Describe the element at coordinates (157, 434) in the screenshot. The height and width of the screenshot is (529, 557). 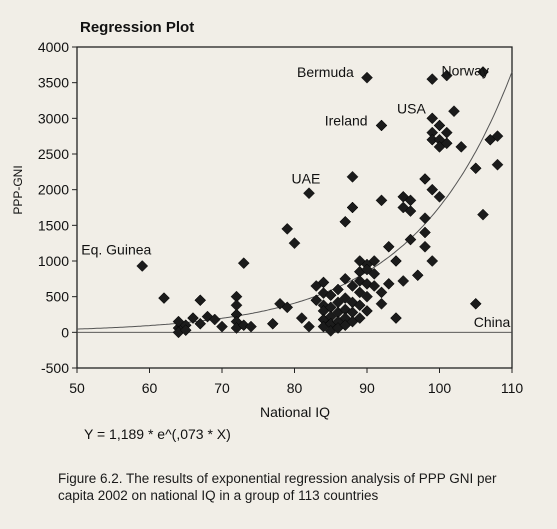
I see `regression-equation: Y = 1,189 * e^(,073 * X)` at that location.